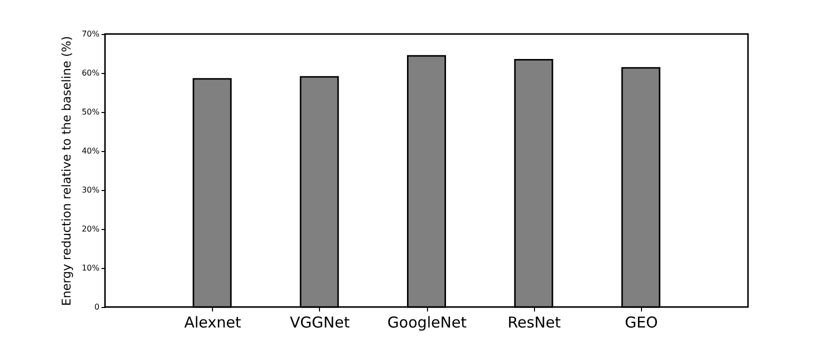 This screenshot has width=830, height=342. I want to click on y-axis-title: Energy reduction relative to the baseline (%), so click(67, 171).